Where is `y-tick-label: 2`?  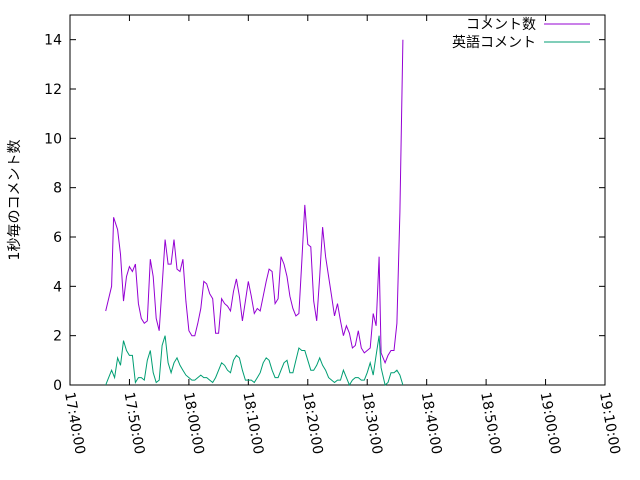 y-tick-label: 2 is located at coordinates (57, 337).